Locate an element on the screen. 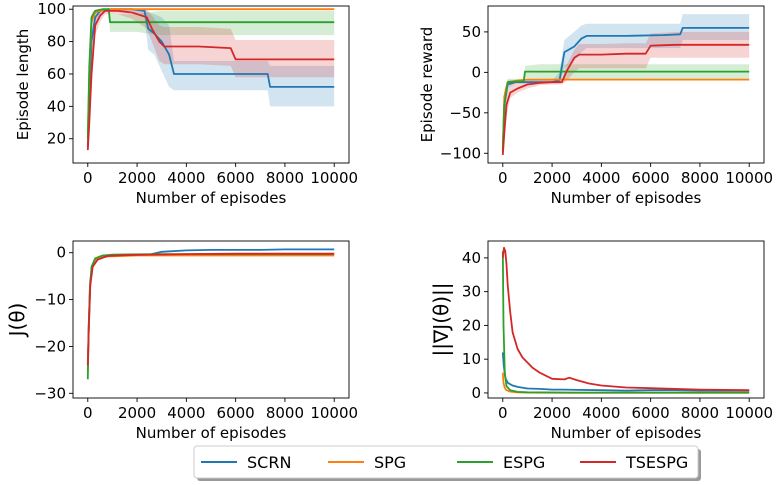 The height and width of the screenshot is (485, 783). y-tick-label: 30 is located at coordinates (471, 292).